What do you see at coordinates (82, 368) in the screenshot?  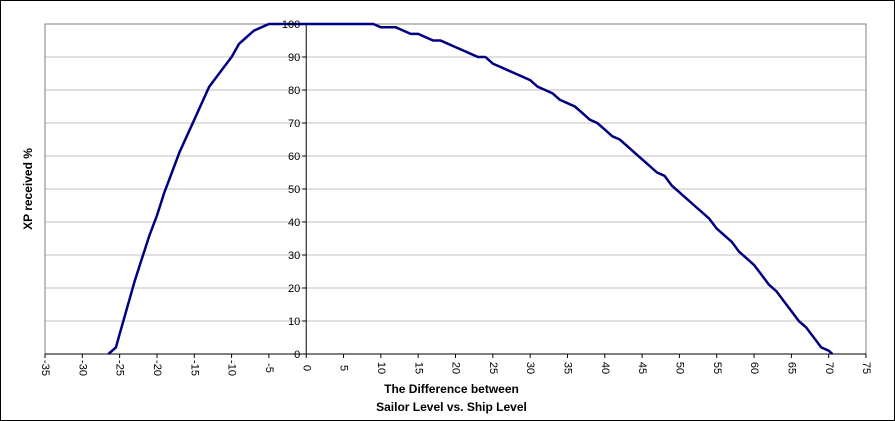 I see `x-tick-label: -30` at bounding box center [82, 368].